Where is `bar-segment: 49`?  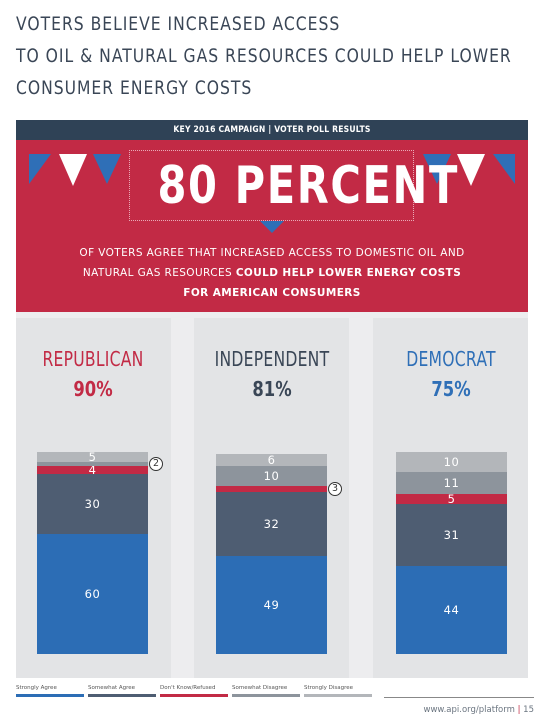
bar-segment: 49 is located at coordinates (271, 605).